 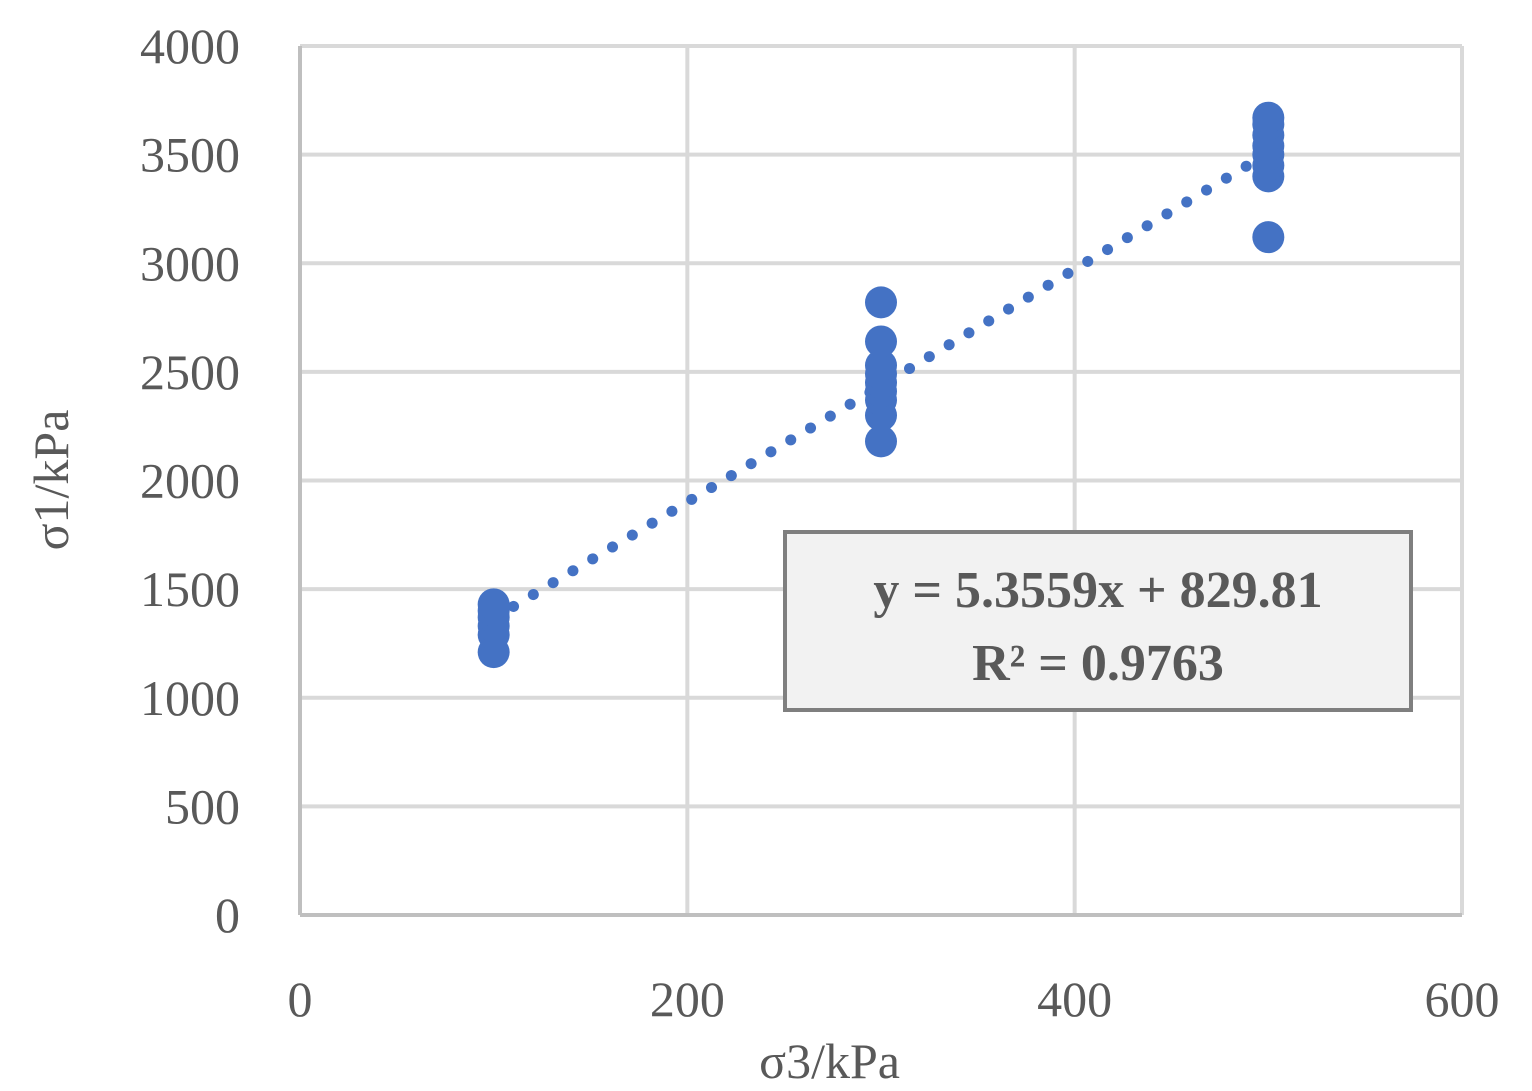 What do you see at coordinates (894, 999) in the screenshot?
I see `x-tick-labels: 0 200 400 600` at bounding box center [894, 999].